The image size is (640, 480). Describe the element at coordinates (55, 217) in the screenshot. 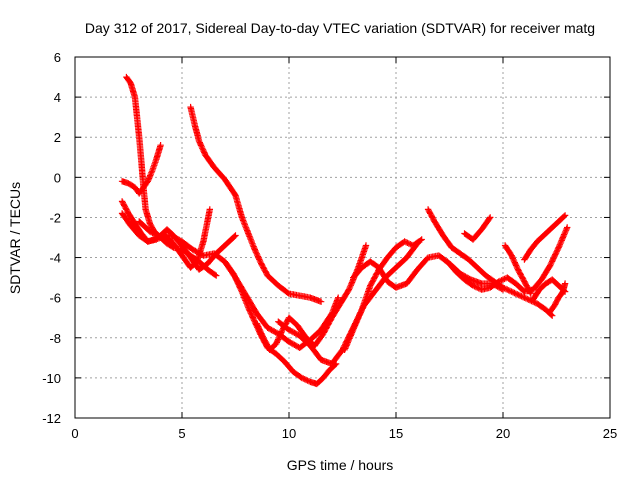

I see `y-tick-label: -2` at that location.